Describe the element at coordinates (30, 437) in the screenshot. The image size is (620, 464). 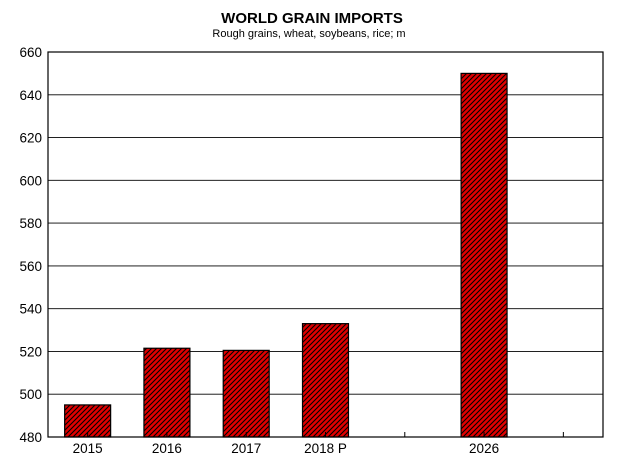
I see `y-tick-label: 480` at that location.